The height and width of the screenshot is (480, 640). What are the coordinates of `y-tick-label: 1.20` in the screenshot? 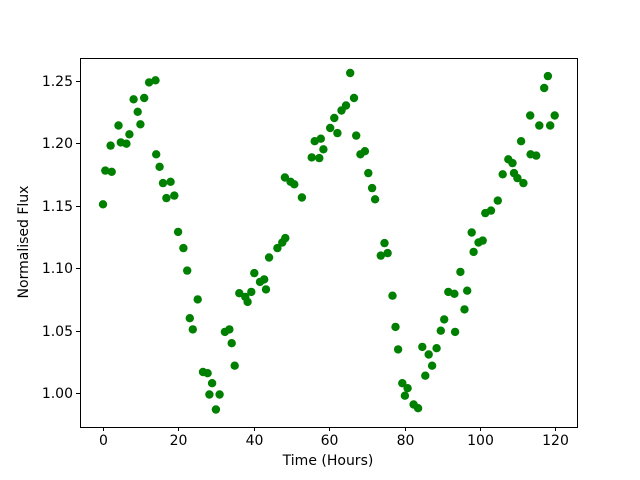 It's located at (57, 144).